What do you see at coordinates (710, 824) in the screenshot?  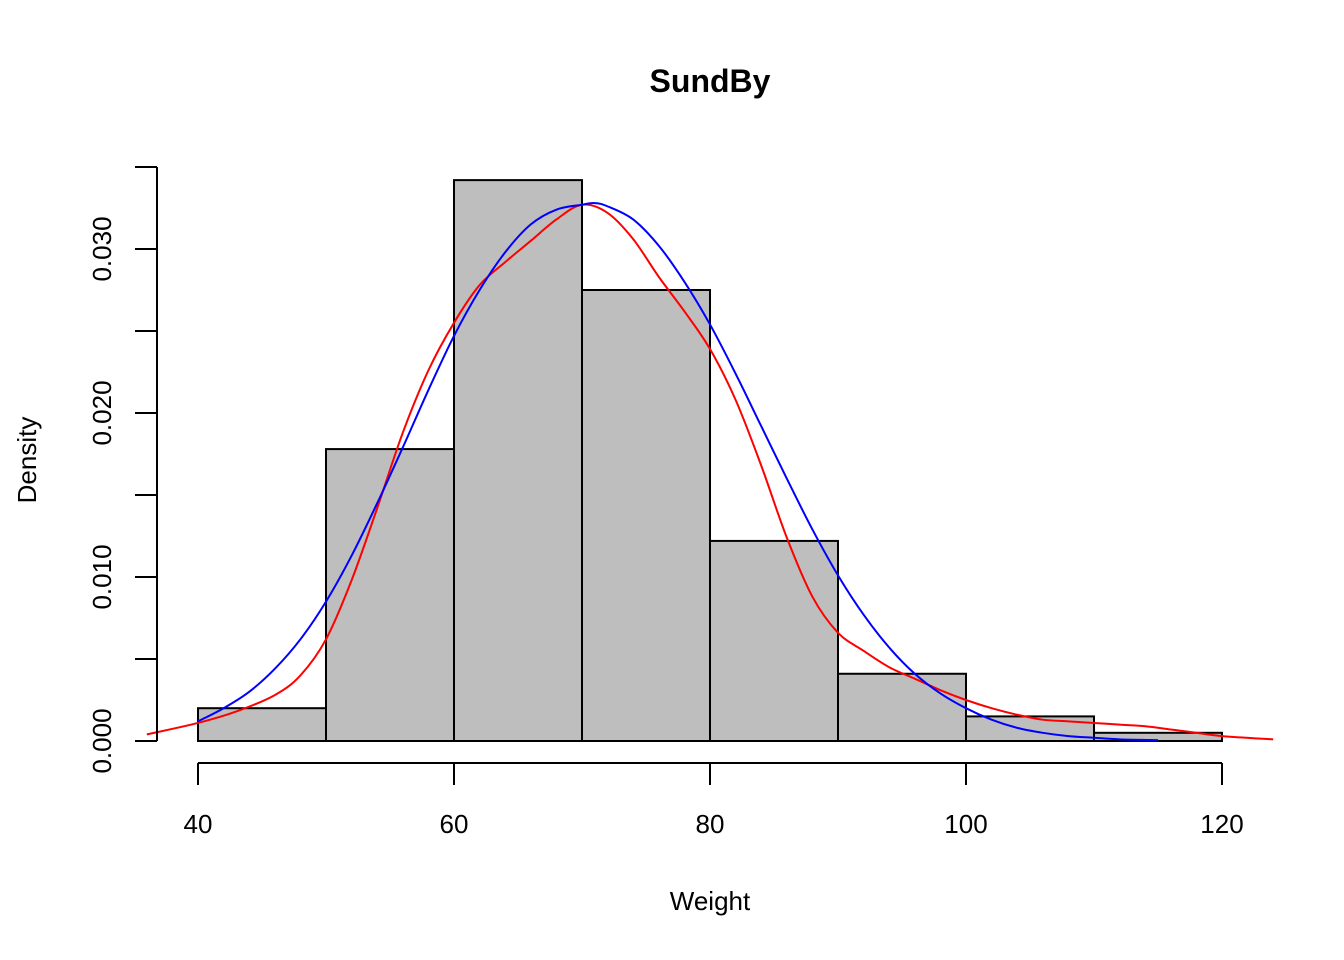 I see `x-tick-label: 80` at bounding box center [710, 824].